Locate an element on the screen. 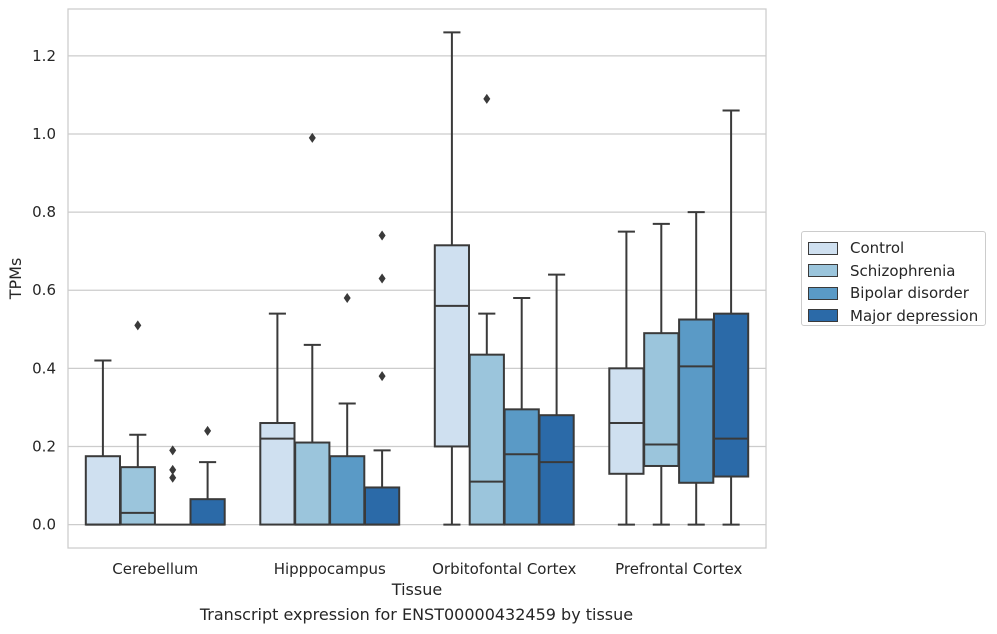  legend-item: Schizophrenia is located at coordinates (893, 271).